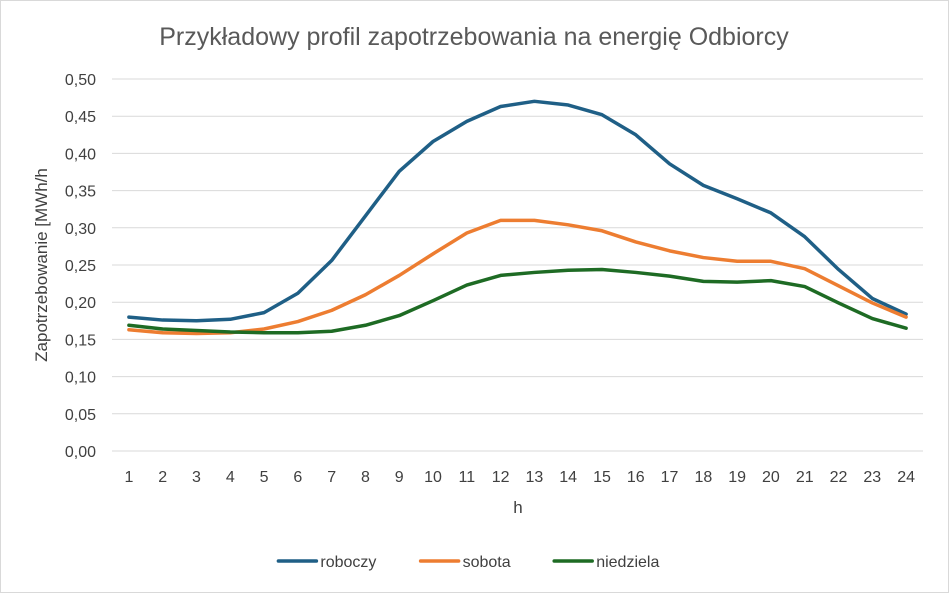 The width and height of the screenshot is (949, 593). I want to click on y-tick-label: 0,25, so click(80, 266).